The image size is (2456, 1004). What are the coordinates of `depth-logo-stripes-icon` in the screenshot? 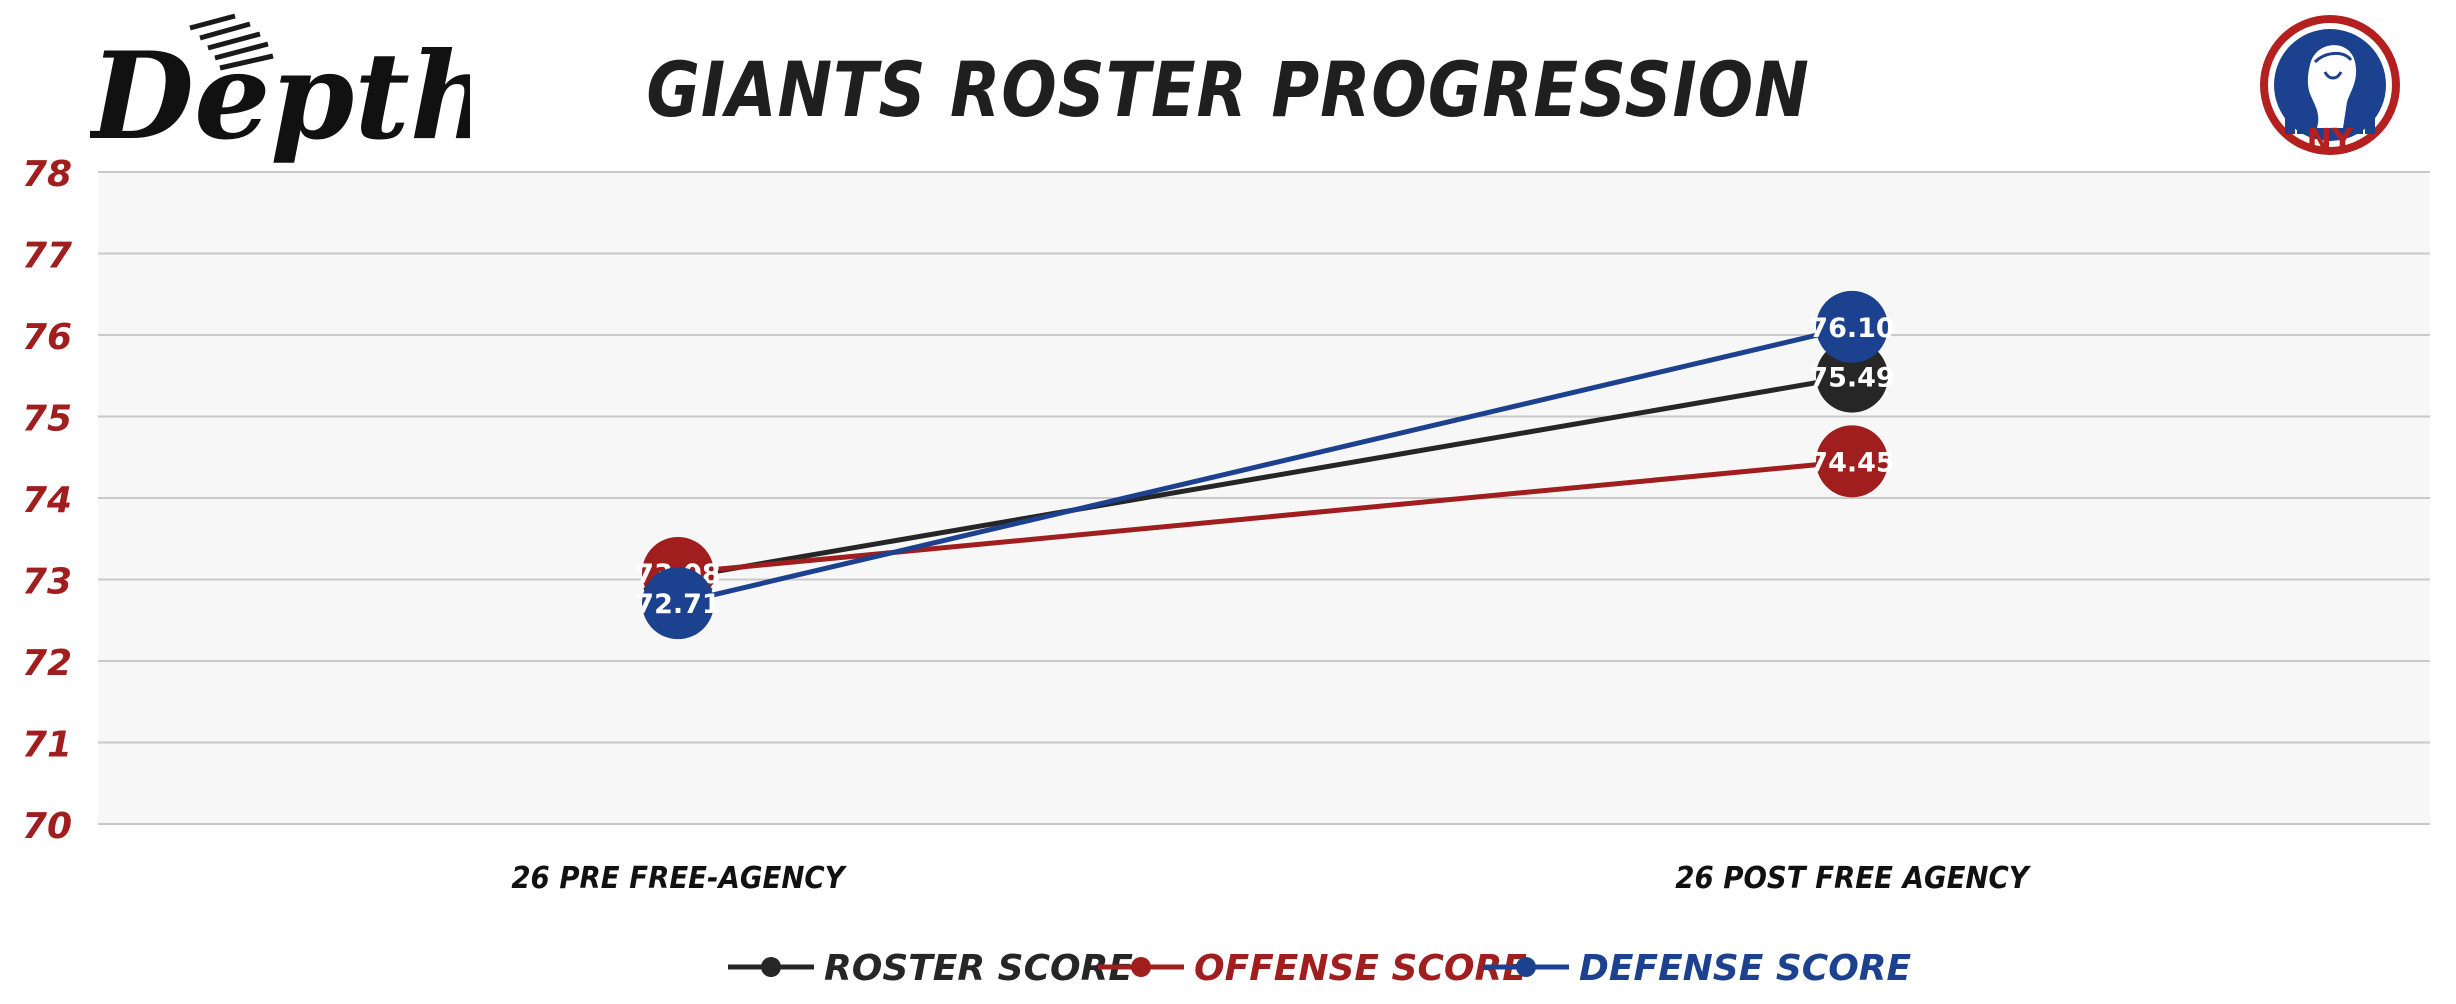 It's located at (231, 42).